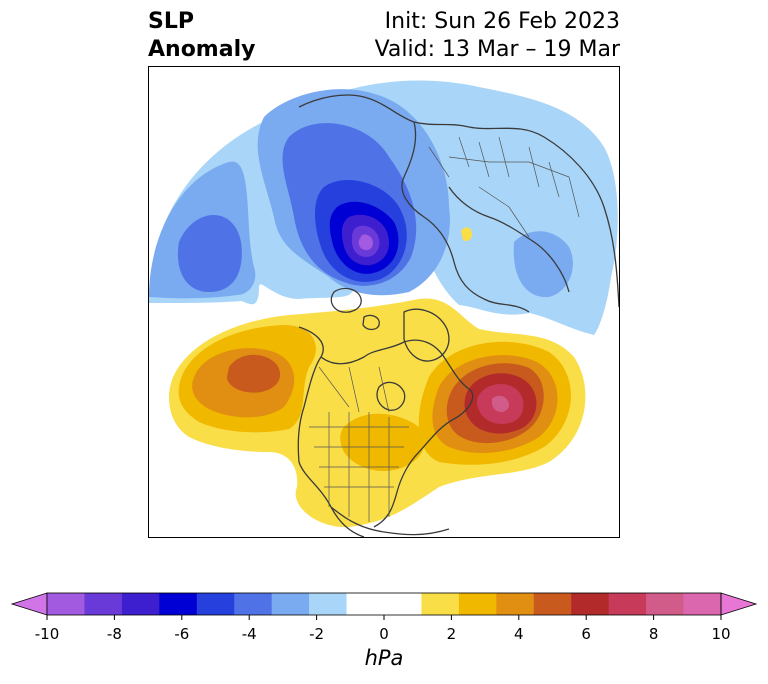  Describe the element at coordinates (171, 21) in the screenshot. I see `title-line-1: SLP` at that location.